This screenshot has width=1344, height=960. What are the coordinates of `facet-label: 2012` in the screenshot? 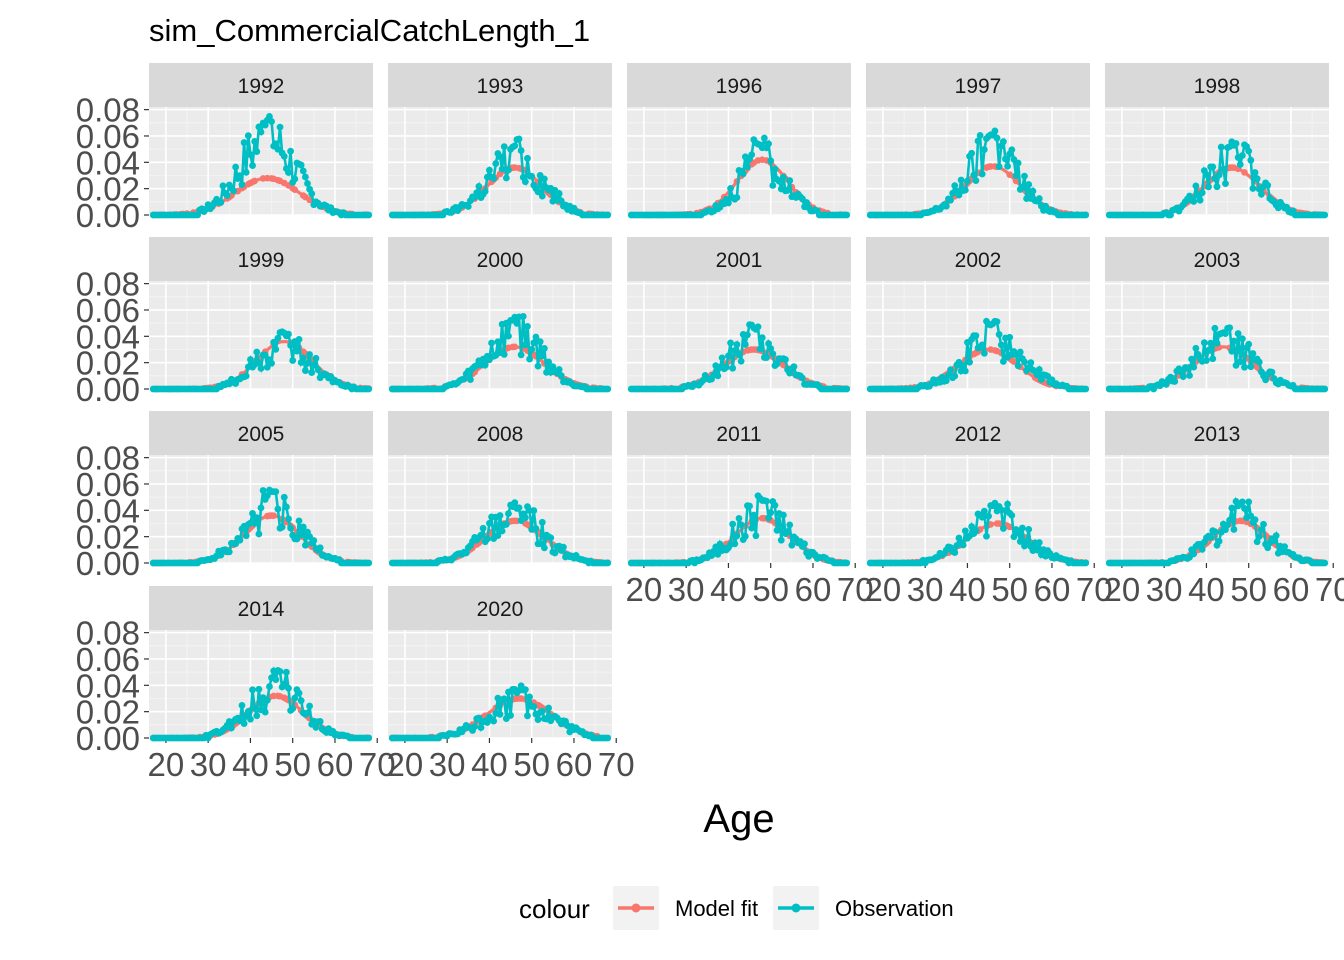 It's located at (978, 434).